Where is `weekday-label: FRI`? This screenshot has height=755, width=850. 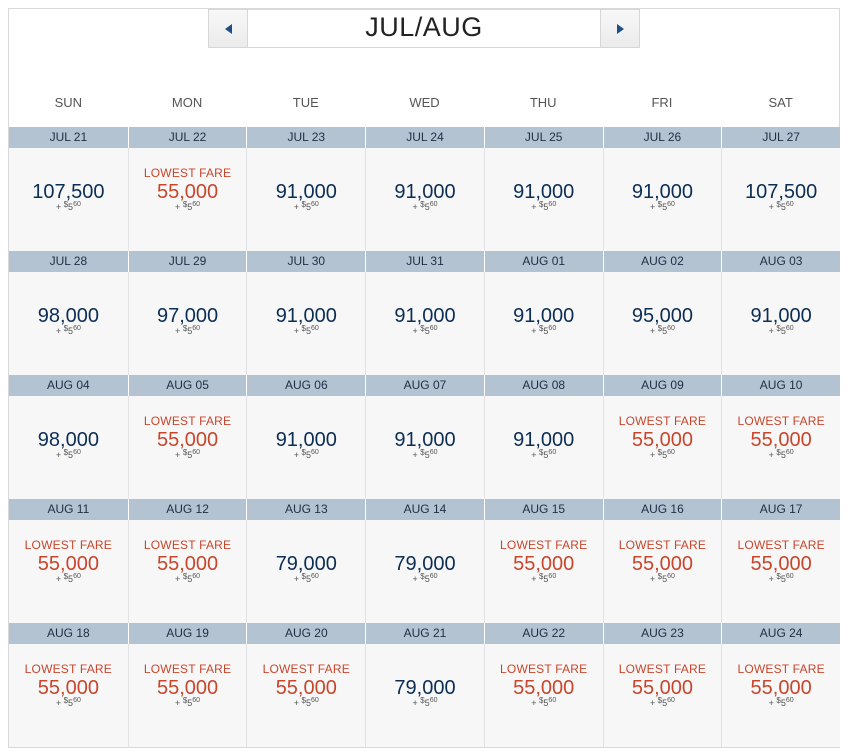
weekday-label: FRI is located at coordinates (662, 102).